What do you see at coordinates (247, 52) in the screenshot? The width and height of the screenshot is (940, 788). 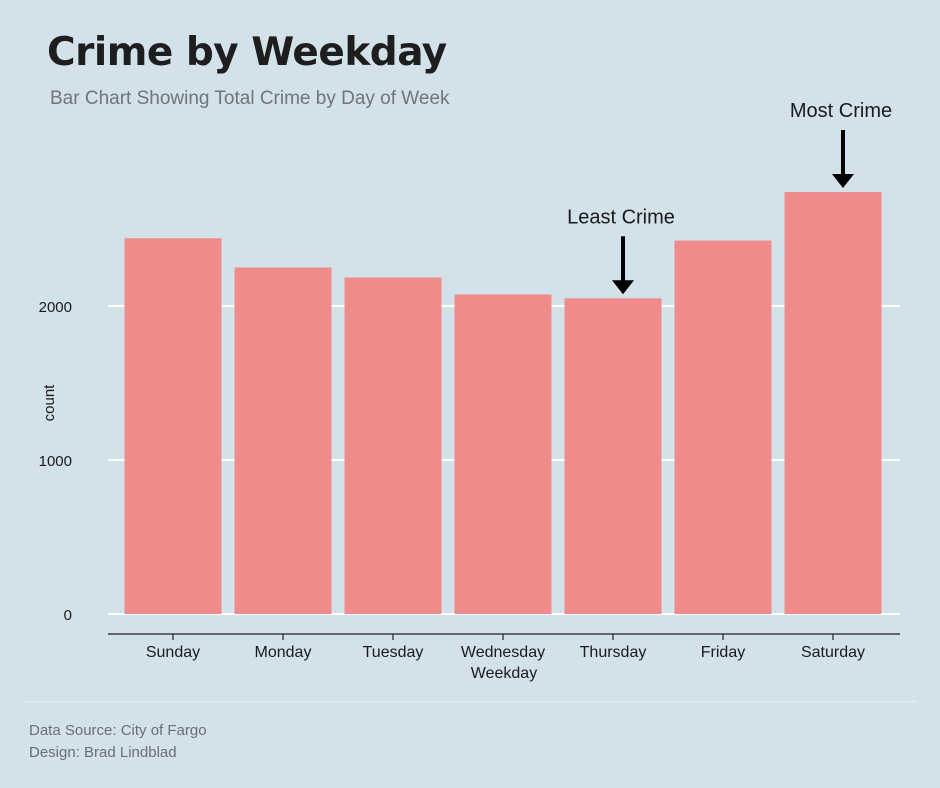 I see `chart-title: Crime by Weekday` at bounding box center [247, 52].